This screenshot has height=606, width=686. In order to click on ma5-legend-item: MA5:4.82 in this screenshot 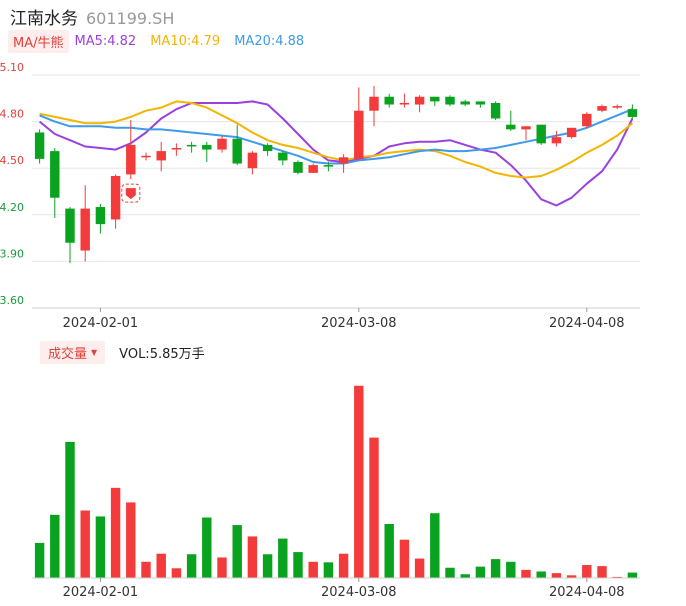, I will do `click(105, 41)`.